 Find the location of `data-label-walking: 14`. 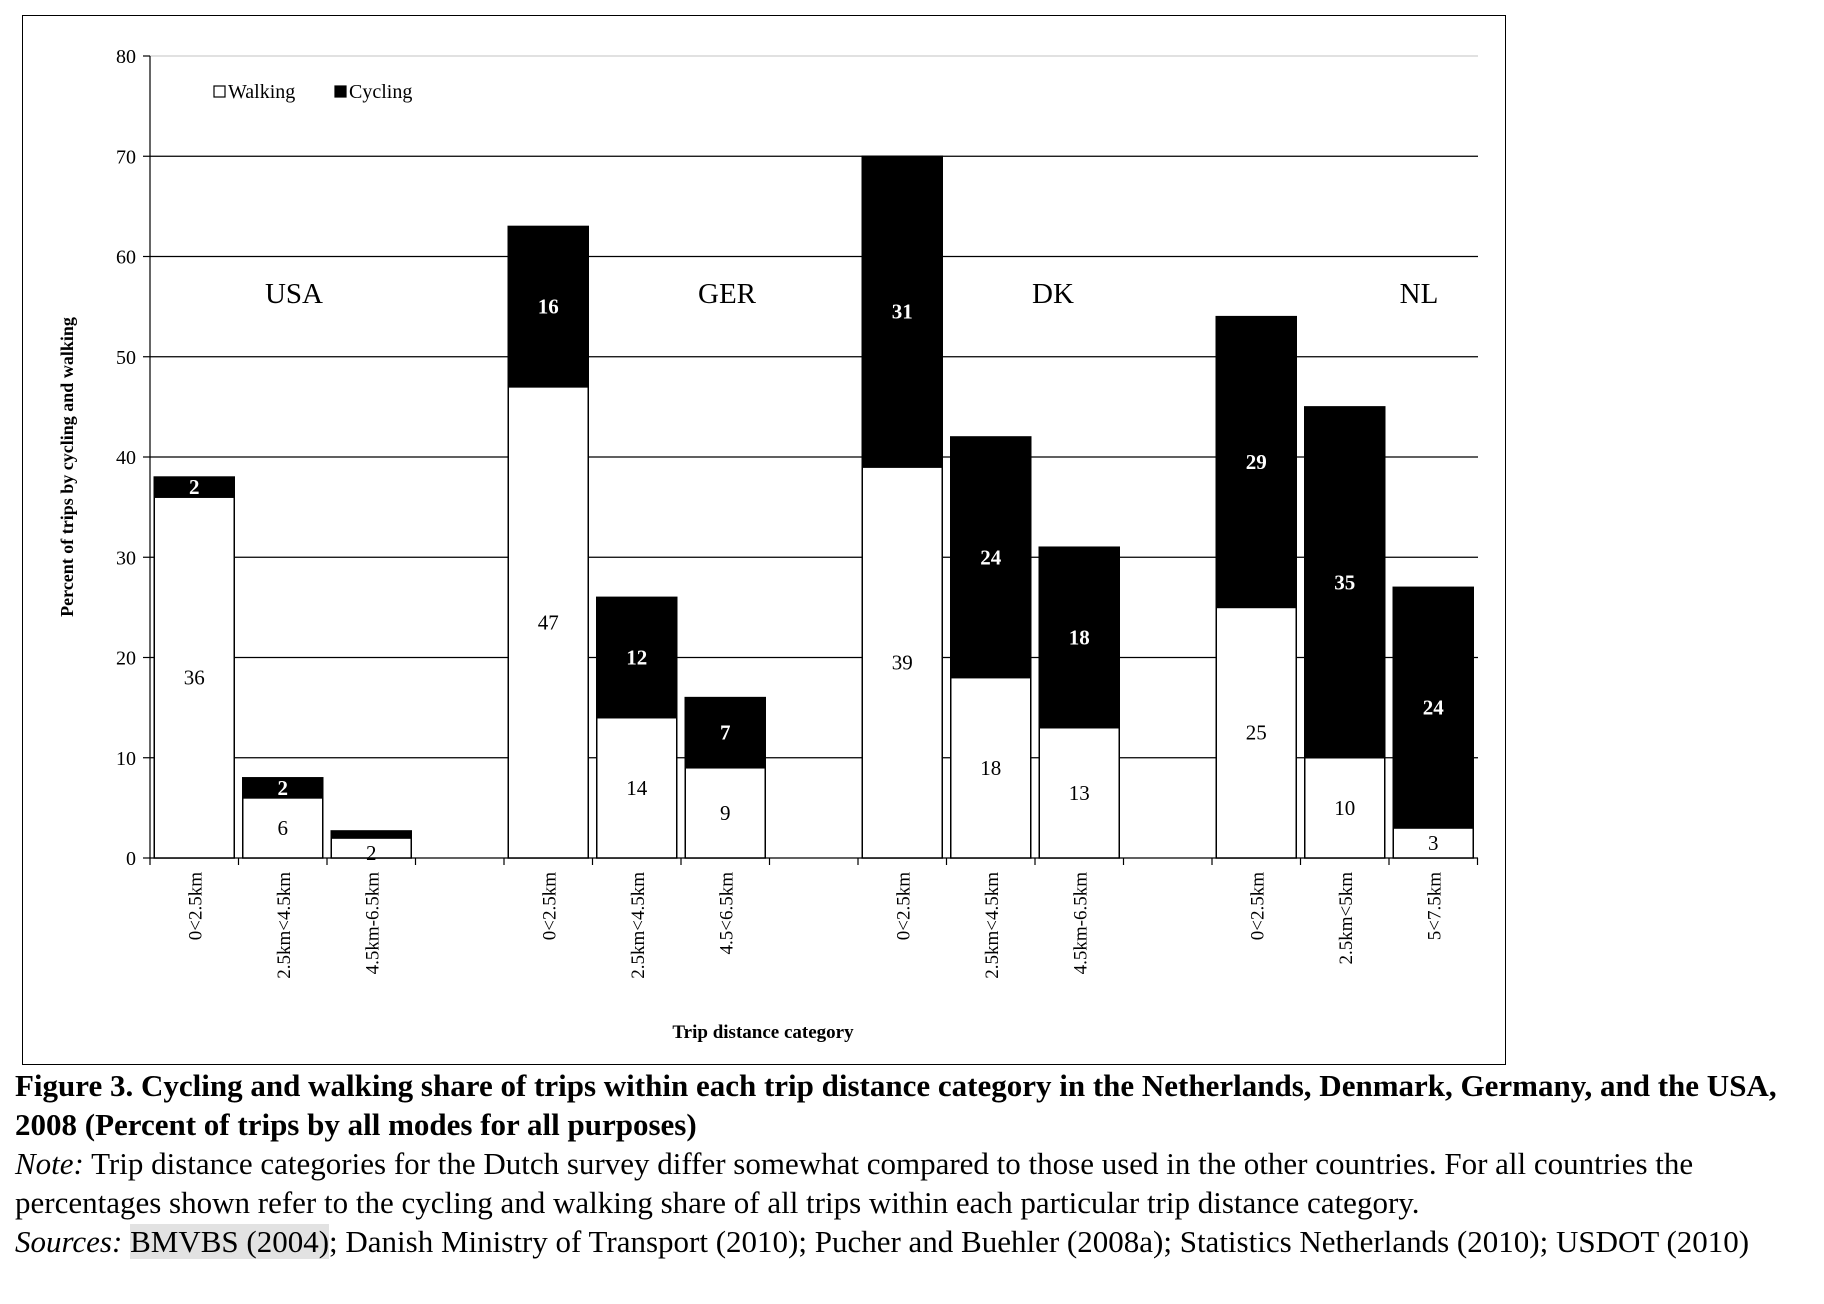

data-label-walking: 14 is located at coordinates (637, 788).